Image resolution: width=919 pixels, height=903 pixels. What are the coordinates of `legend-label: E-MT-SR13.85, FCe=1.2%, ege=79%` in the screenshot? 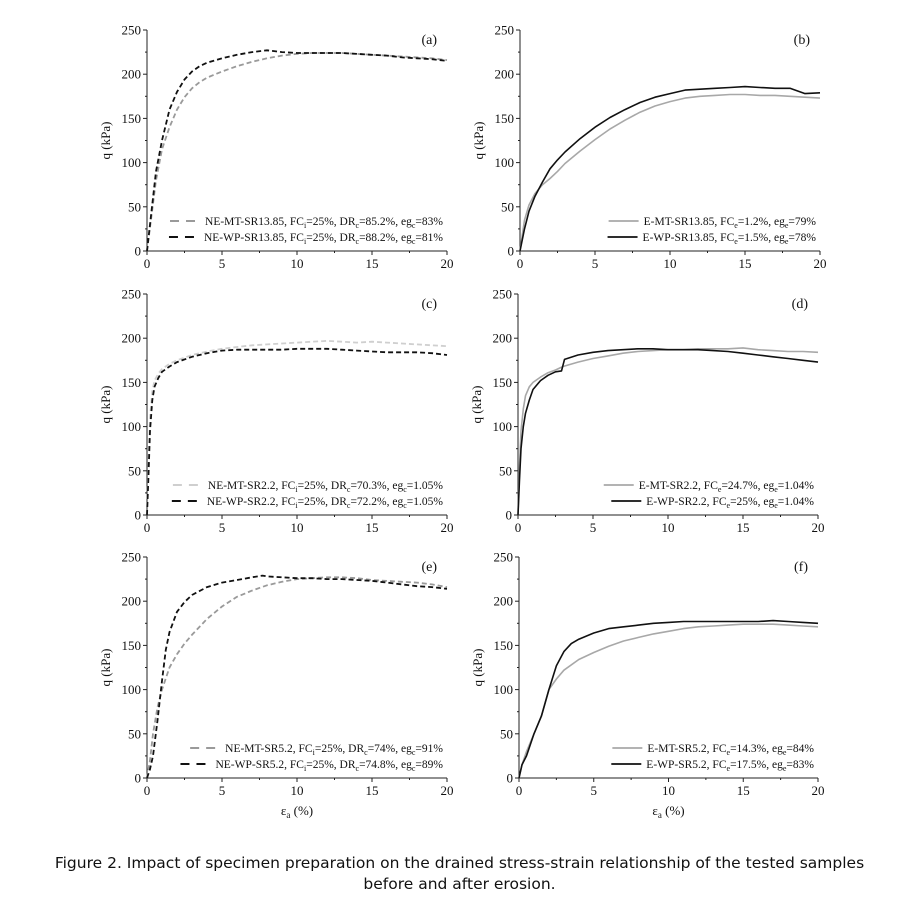 It's located at (730, 223).